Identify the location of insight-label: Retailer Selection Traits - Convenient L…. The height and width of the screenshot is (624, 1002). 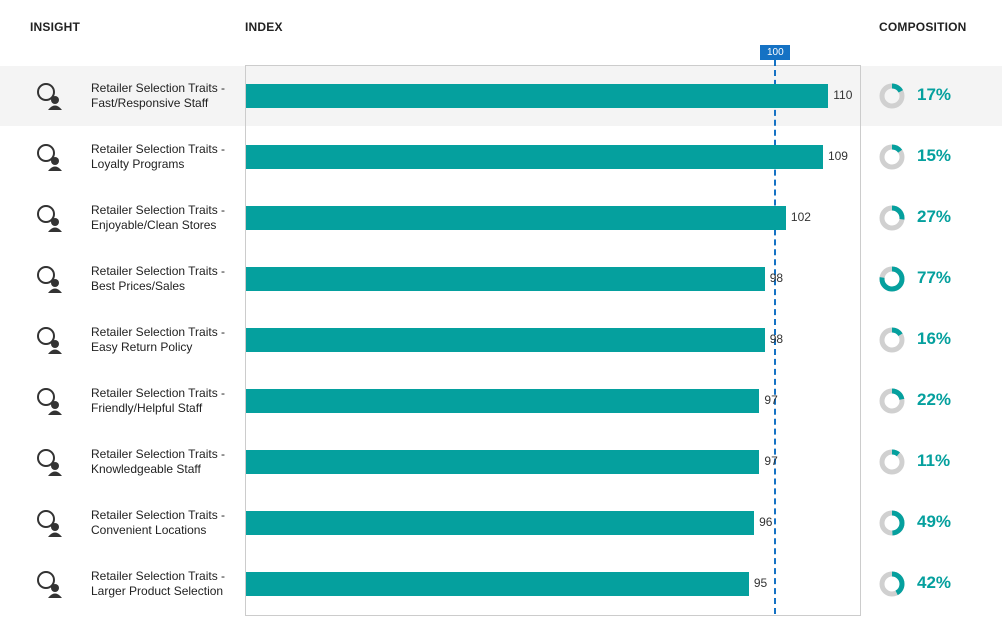
(158, 522).